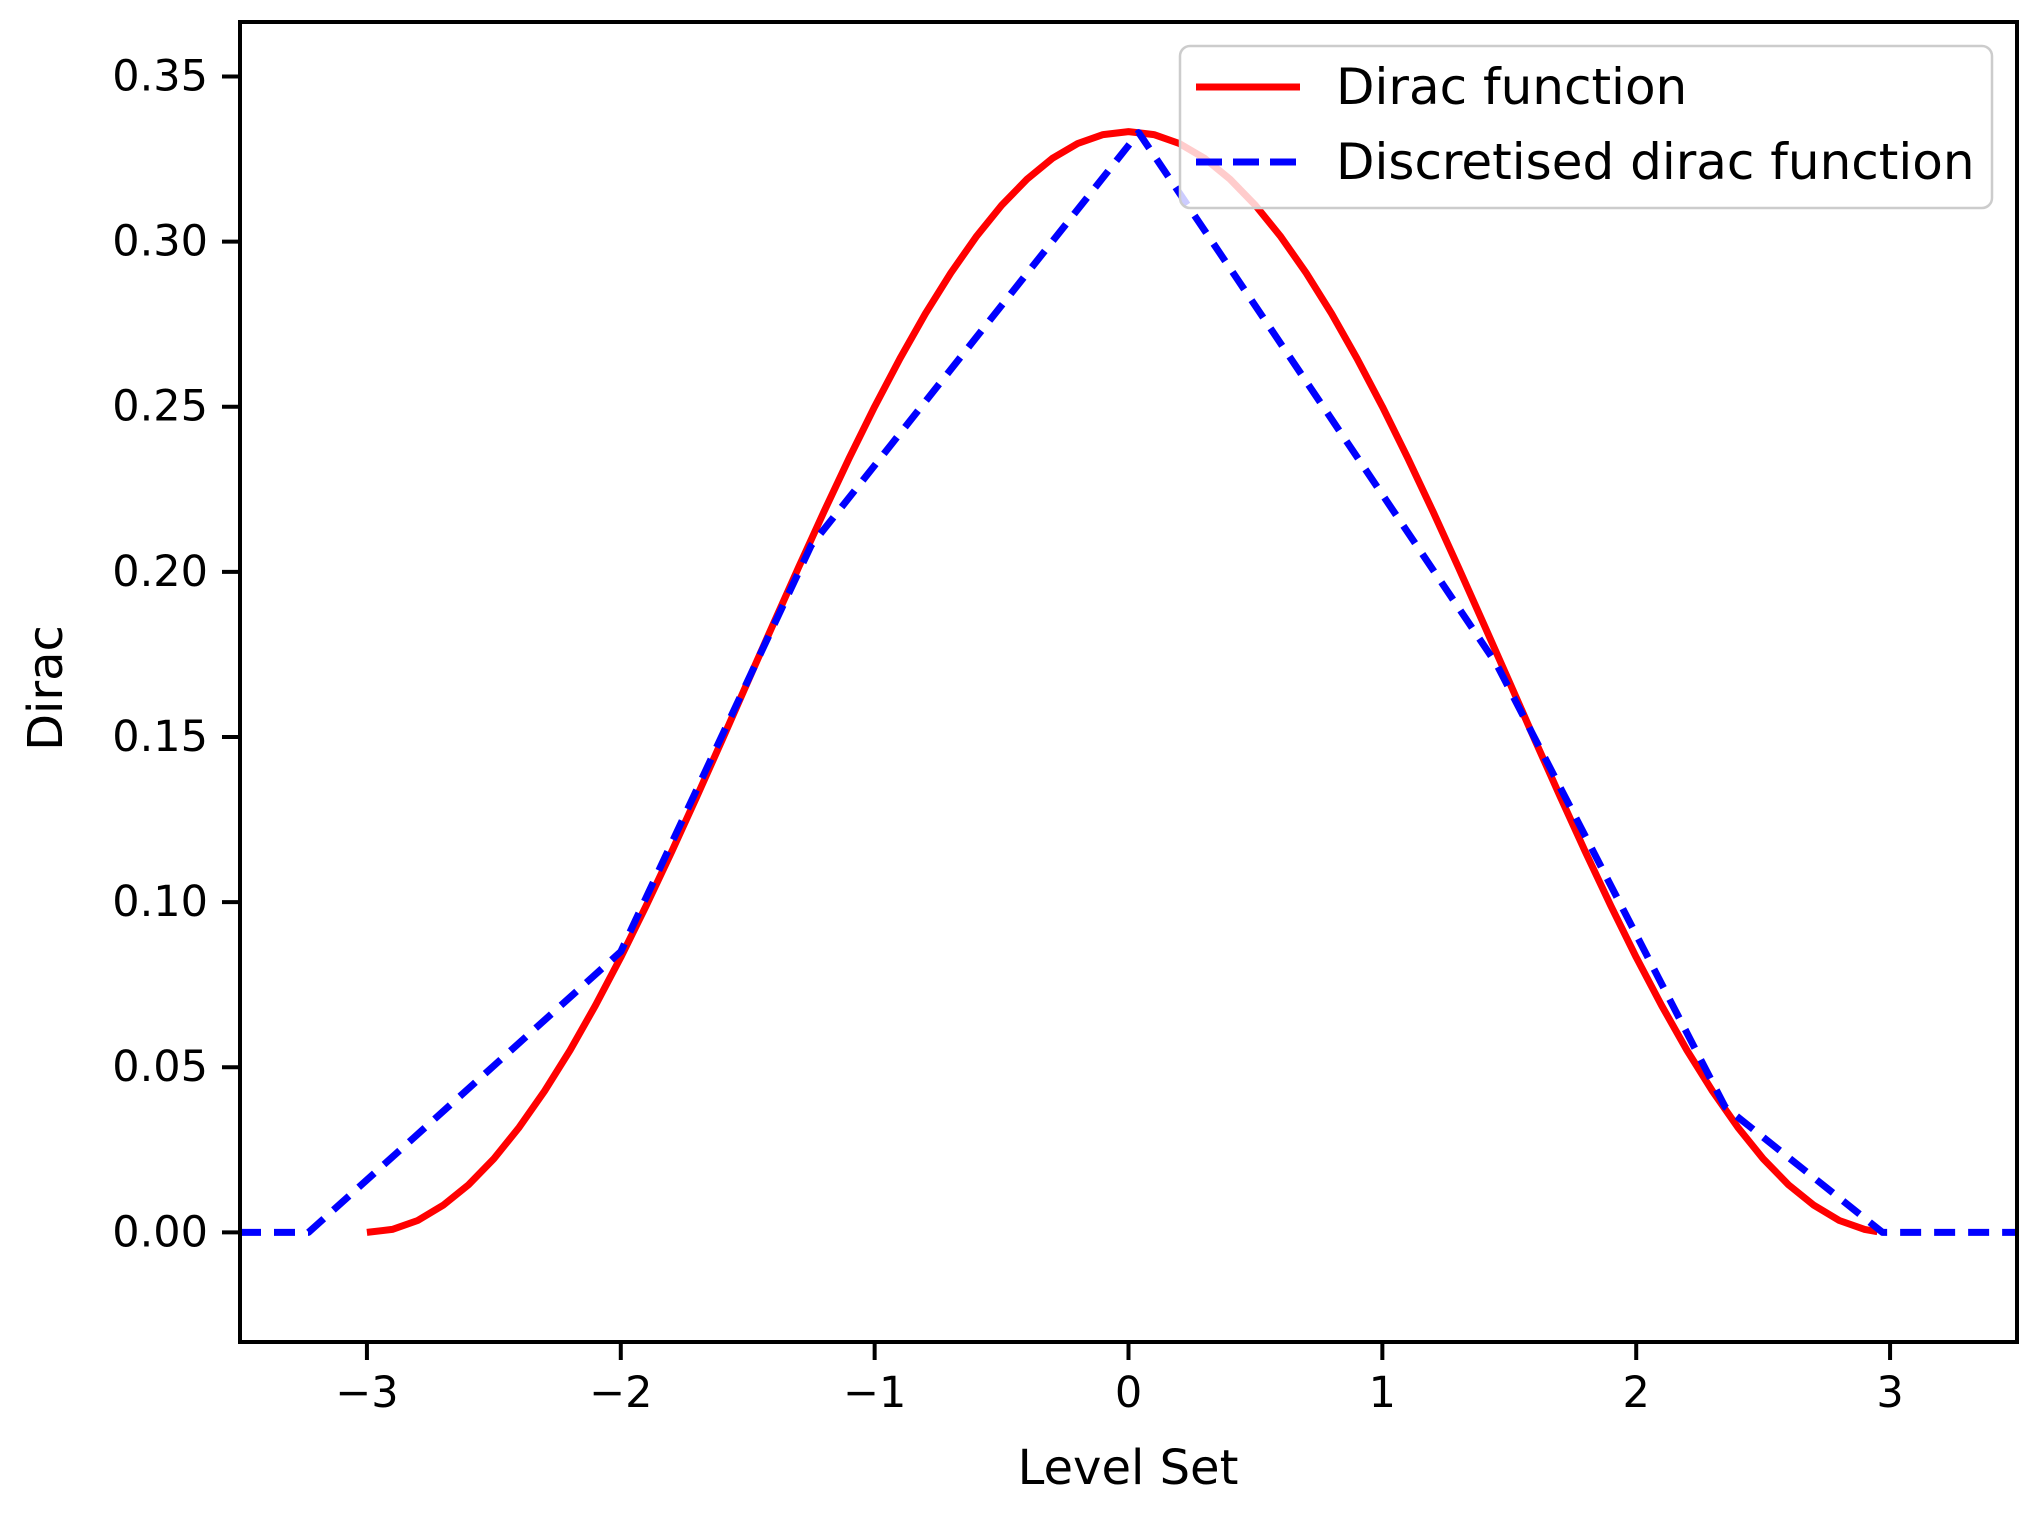 The width and height of the screenshot is (2036, 1520). I want to click on legend-box, so click(1586, 127).